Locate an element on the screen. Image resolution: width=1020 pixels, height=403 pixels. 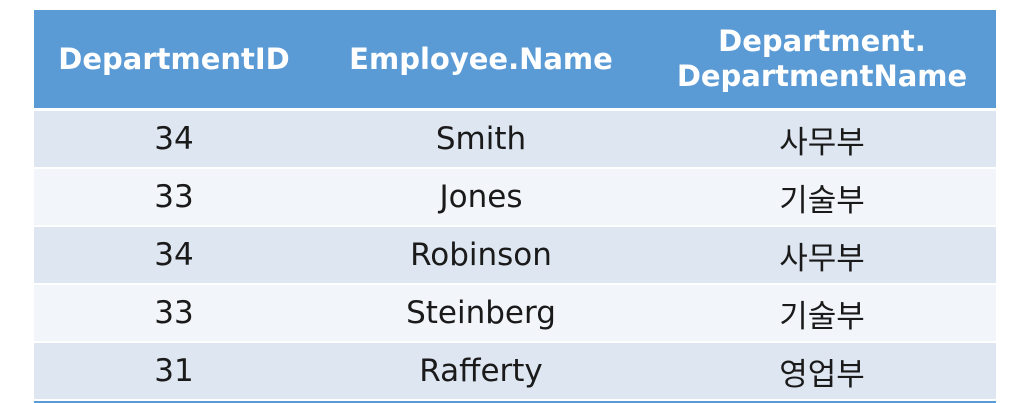
table-row: 33 Jones 기술부 is located at coordinates (515, 197).